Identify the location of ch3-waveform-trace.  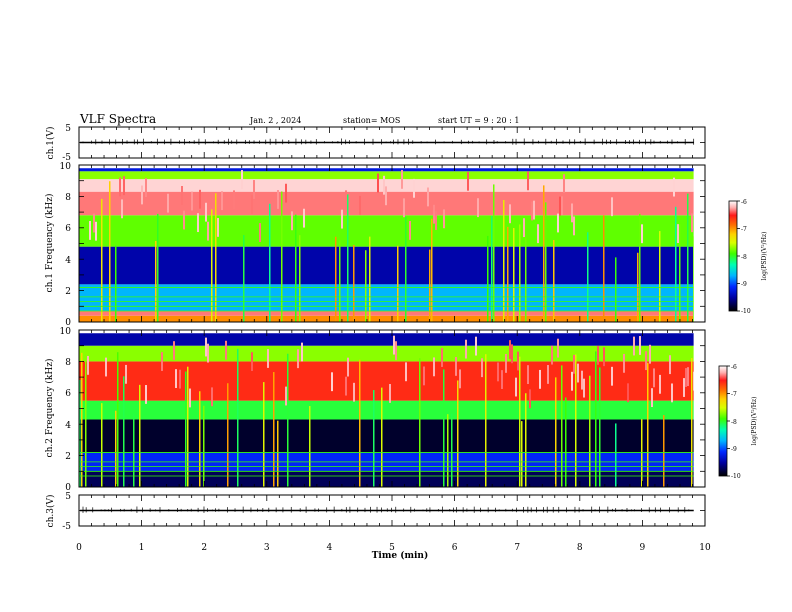
(387, 509).